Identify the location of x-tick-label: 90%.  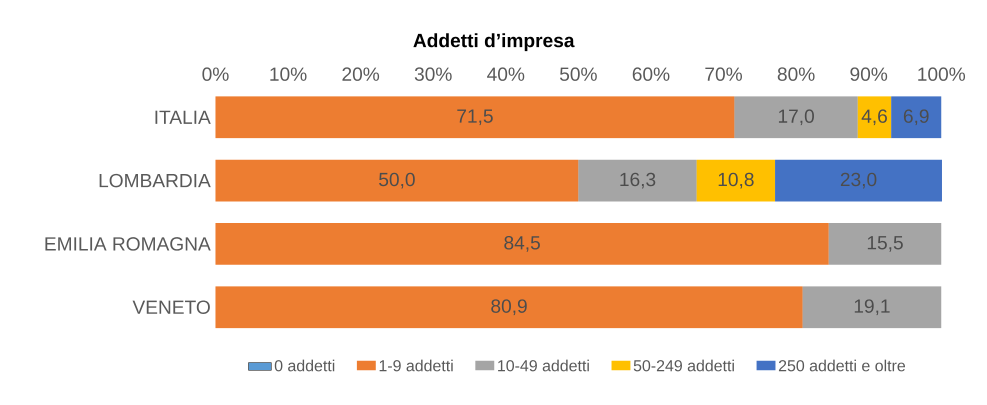
(869, 74).